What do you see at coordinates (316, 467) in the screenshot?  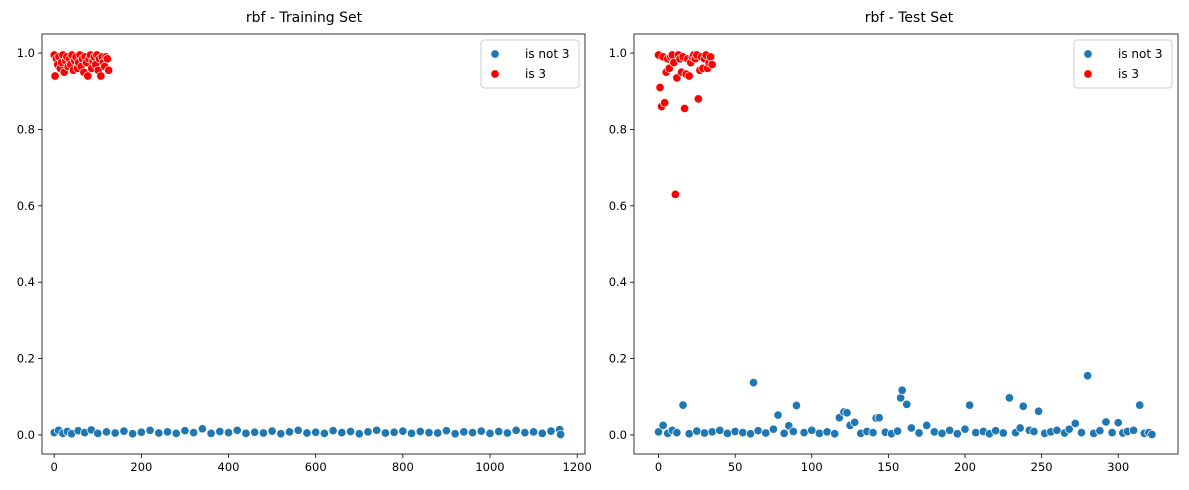 I see `training-set-x-tick-label: 600` at bounding box center [316, 467].